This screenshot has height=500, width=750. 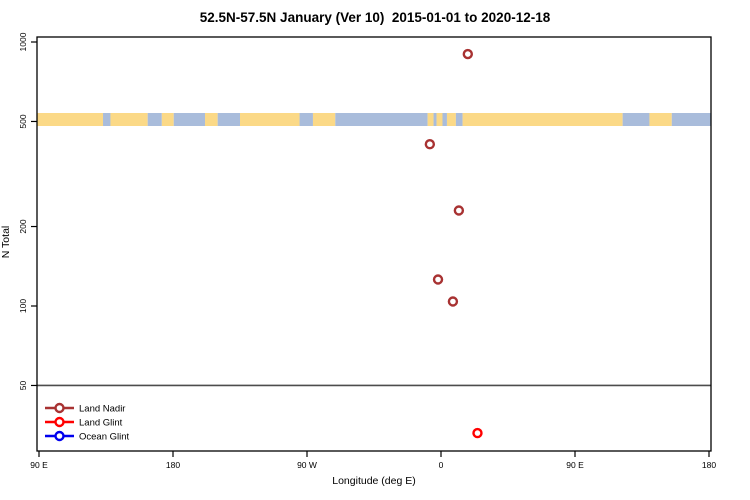 I want to click on legend-marker-land-glint, so click(x=59, y=422).